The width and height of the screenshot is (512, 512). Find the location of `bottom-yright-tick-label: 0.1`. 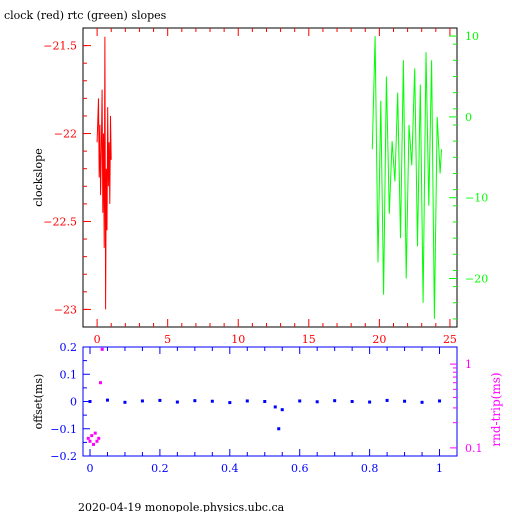

bottom-yright-tick-label: 0.1 is located at coordinates (474, 448).